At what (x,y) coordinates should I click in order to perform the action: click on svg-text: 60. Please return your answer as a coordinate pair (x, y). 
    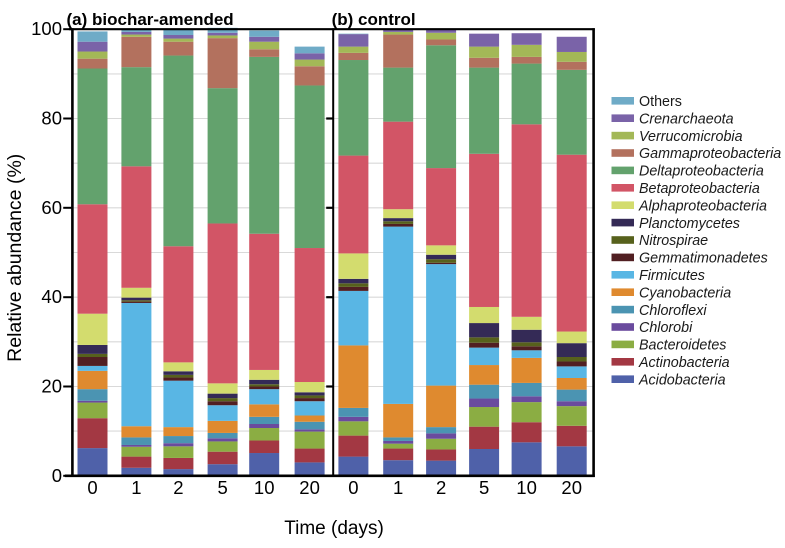
    Looking at the image, I should click on (51, 207).